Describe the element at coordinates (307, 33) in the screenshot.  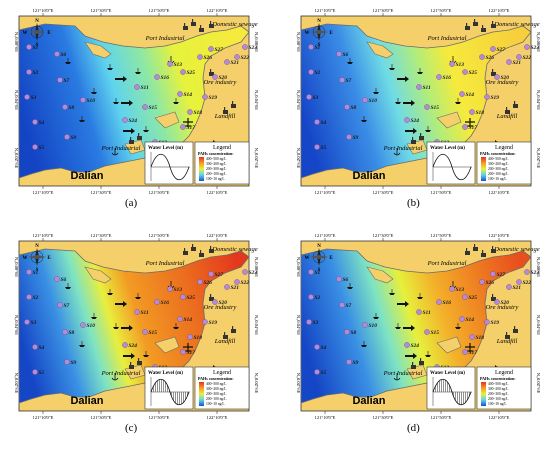
I see `svg-text: W` at that location.